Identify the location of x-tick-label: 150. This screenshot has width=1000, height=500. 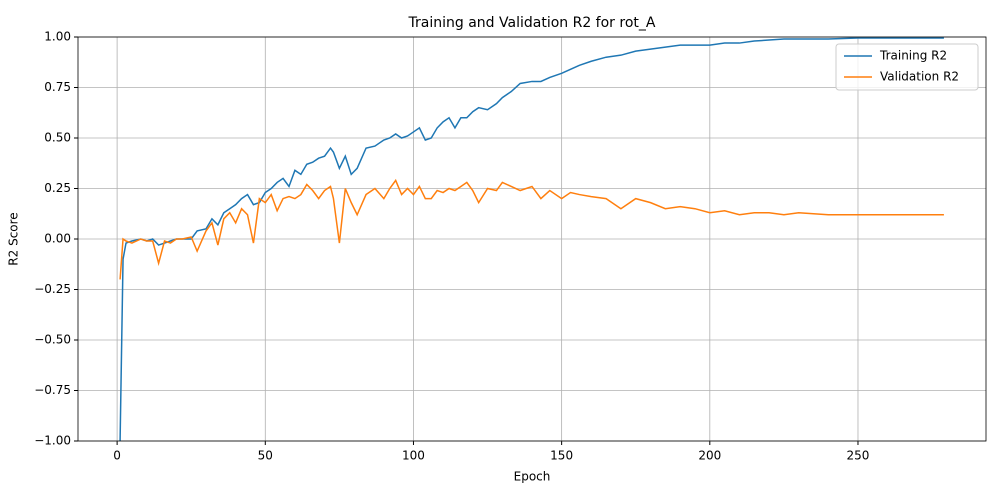
(561, 456).